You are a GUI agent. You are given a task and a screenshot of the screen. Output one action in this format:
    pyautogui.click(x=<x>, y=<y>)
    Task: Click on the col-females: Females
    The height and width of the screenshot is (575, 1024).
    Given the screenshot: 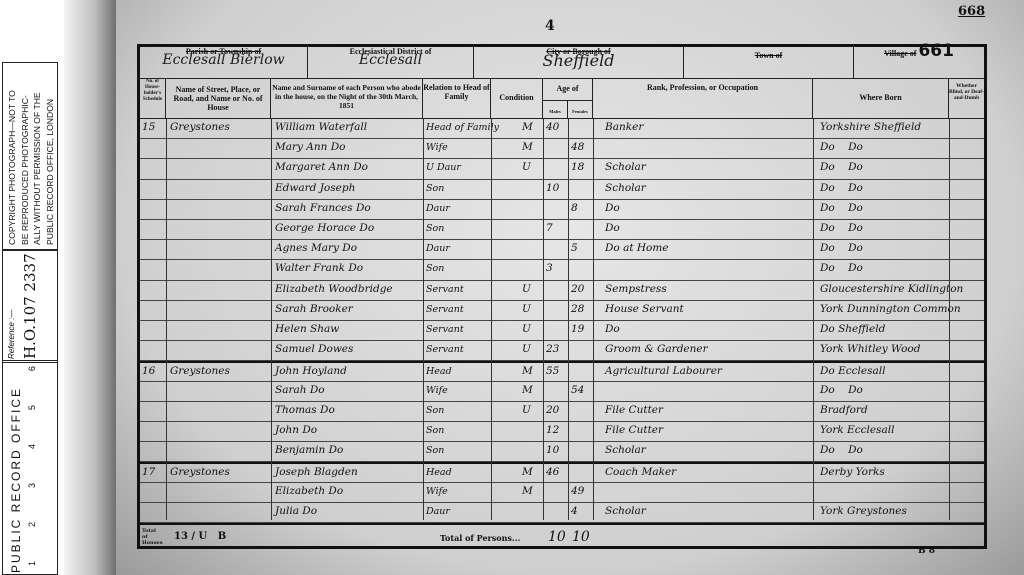 What is the action you would take?
    pyautogui.click(x=580, y=110)
    